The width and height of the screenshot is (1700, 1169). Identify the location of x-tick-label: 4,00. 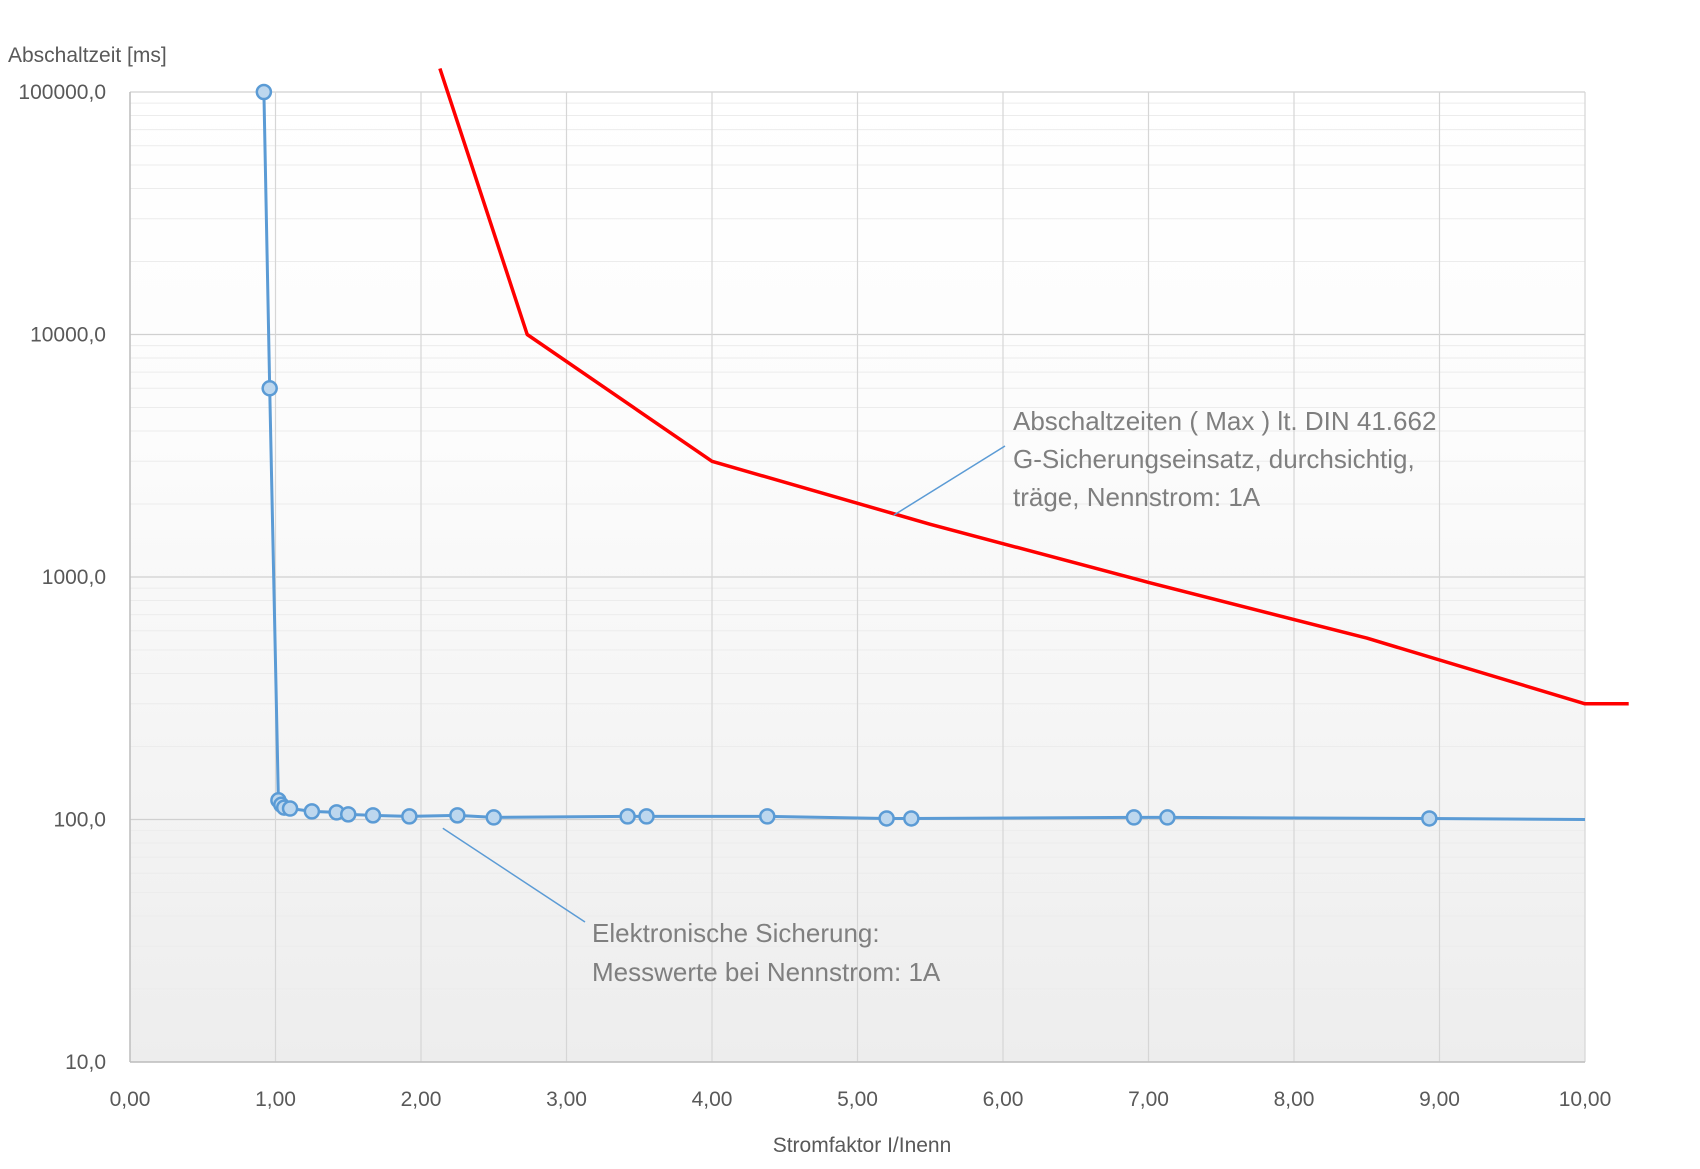
(712, 1099).